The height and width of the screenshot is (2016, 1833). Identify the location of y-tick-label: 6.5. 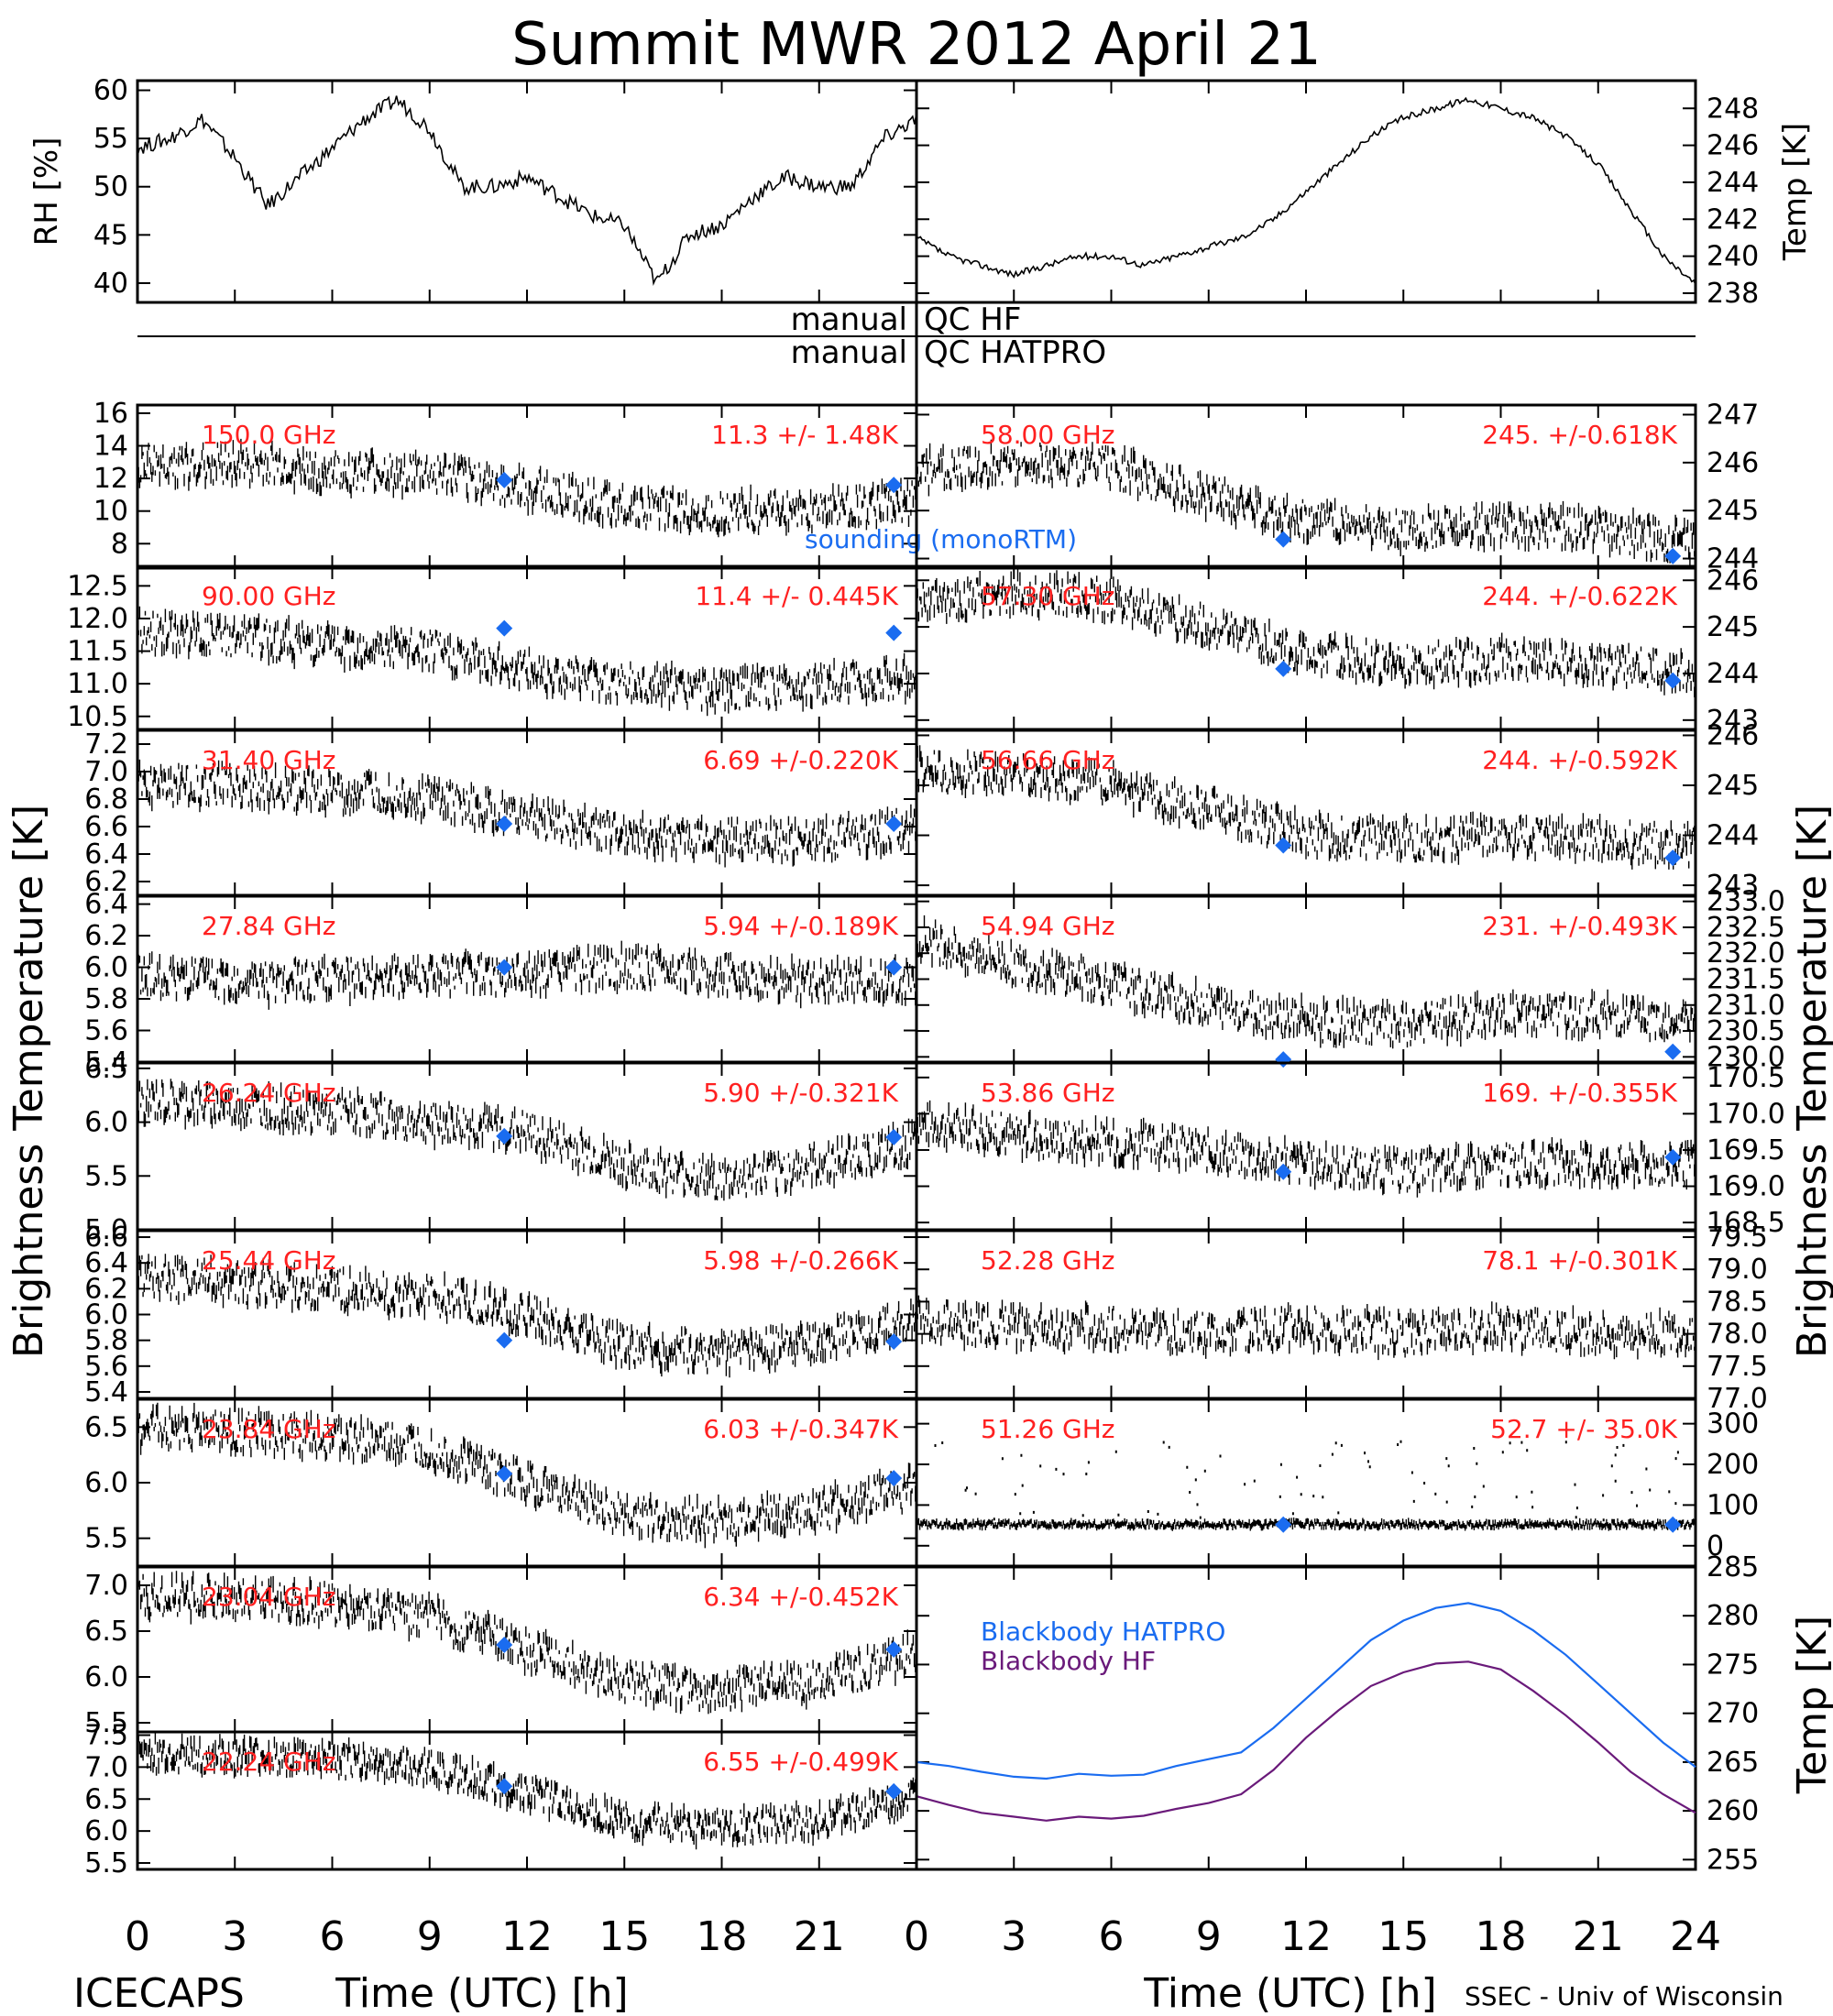
(106, 1069).